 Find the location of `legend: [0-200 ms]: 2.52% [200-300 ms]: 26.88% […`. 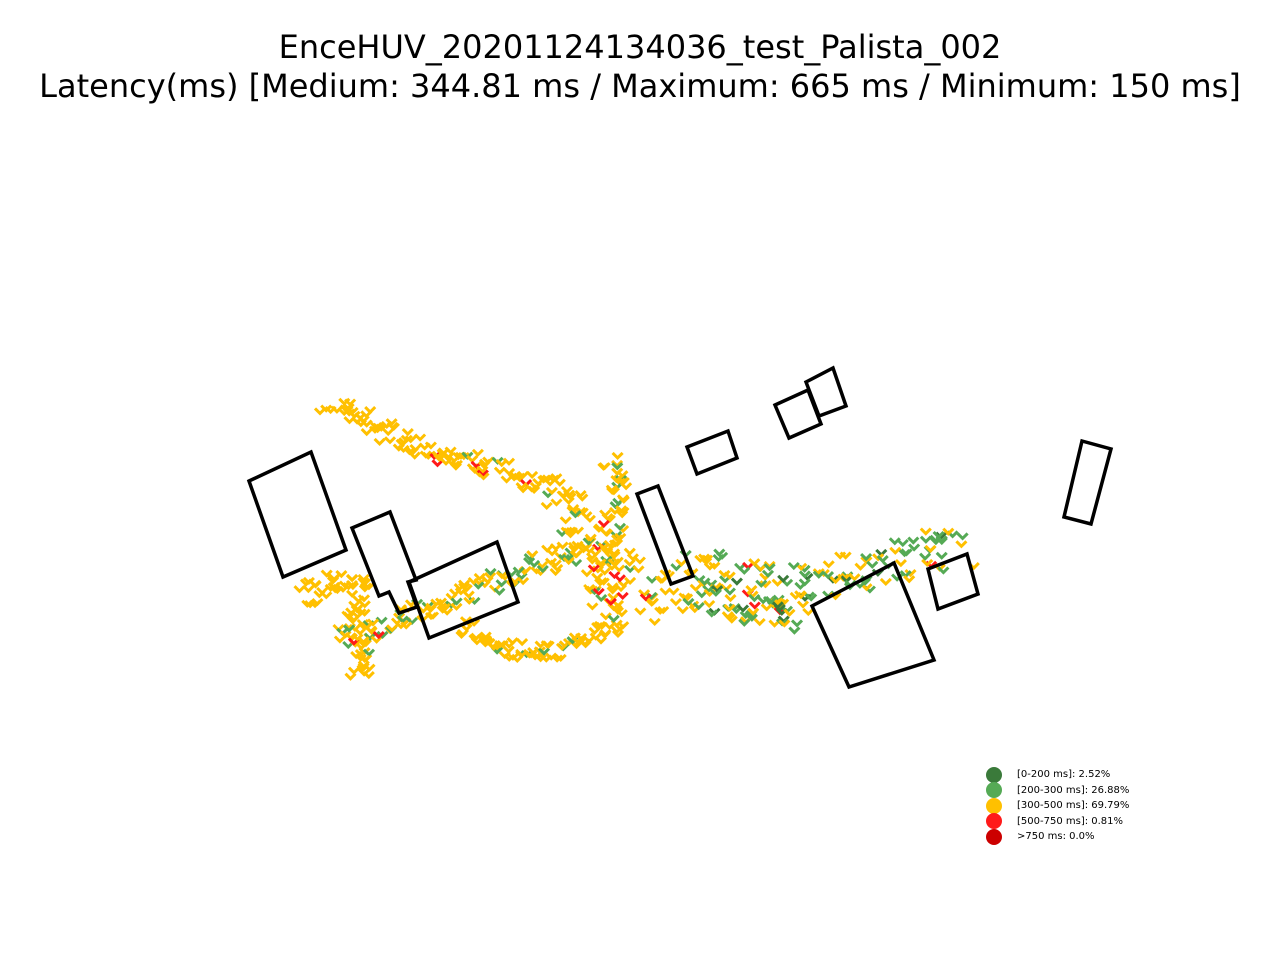

legend: [0-200 ms]: 2.52% [200-300 ms]: 26.88% [… is located at coordinates (1058, 805).